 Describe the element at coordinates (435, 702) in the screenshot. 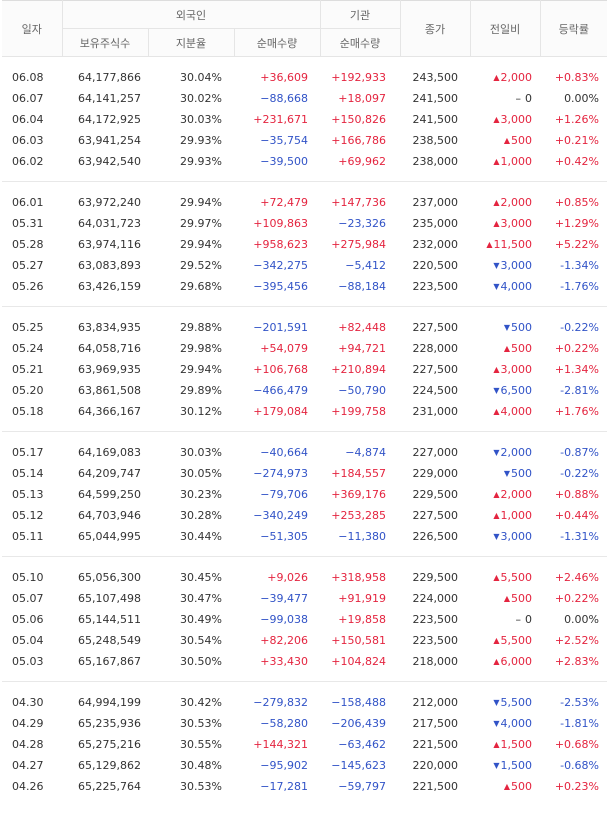

I see `close-cell: 212,000` at that location.